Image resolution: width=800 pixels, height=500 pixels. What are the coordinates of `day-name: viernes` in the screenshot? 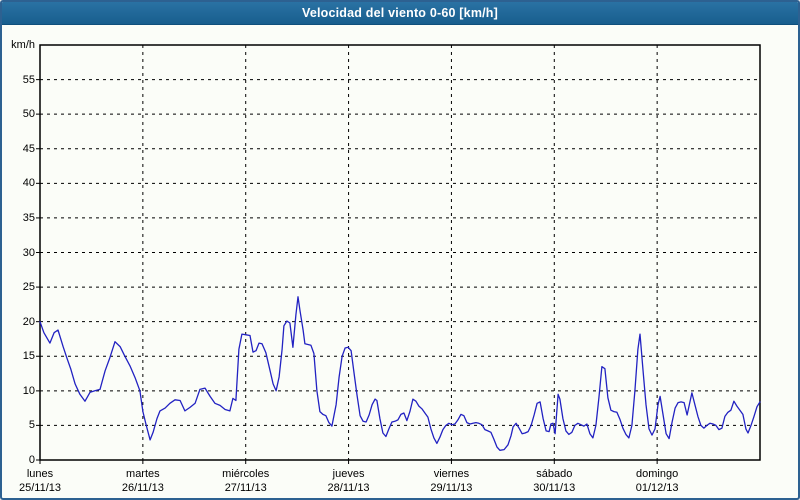 It's located at (451, 474).